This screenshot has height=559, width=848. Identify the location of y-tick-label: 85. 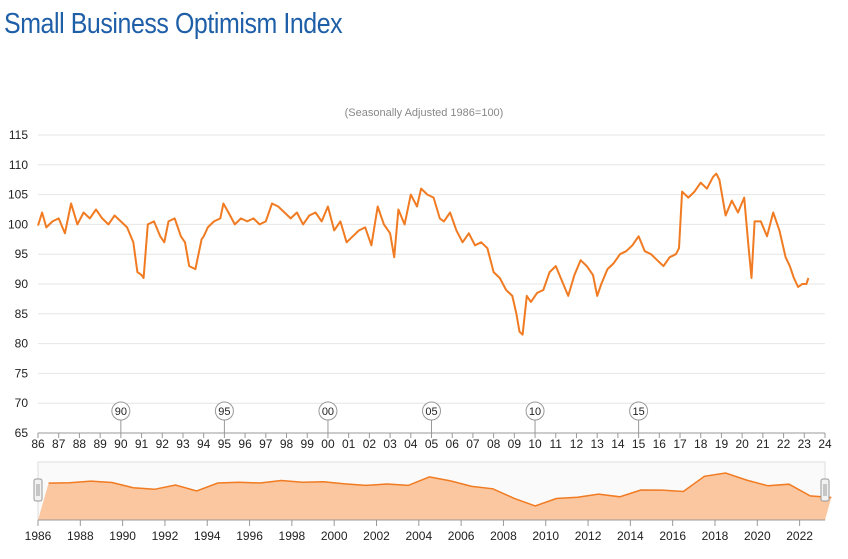
(22, 314).